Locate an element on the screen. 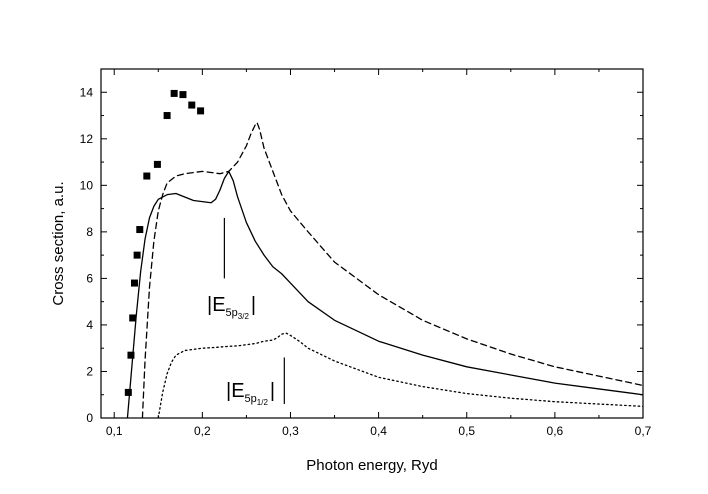 The width and height of the screenshot is (708, 494). y-tick-label: 6 is located at coordinates (89, 278).